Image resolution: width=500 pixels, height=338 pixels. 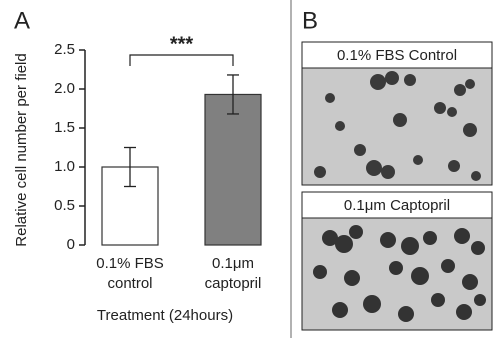 I want to click on y-tick-label: 1.5, so click(x=64, y=127).